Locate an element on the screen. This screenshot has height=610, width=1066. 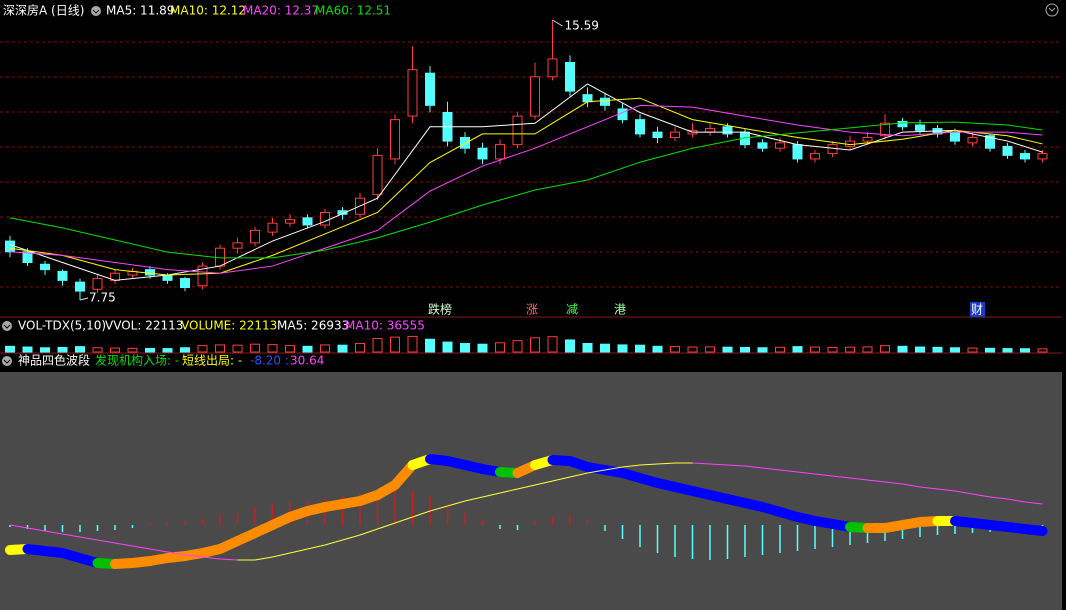
event-badge is located at coordinates (977, 309).